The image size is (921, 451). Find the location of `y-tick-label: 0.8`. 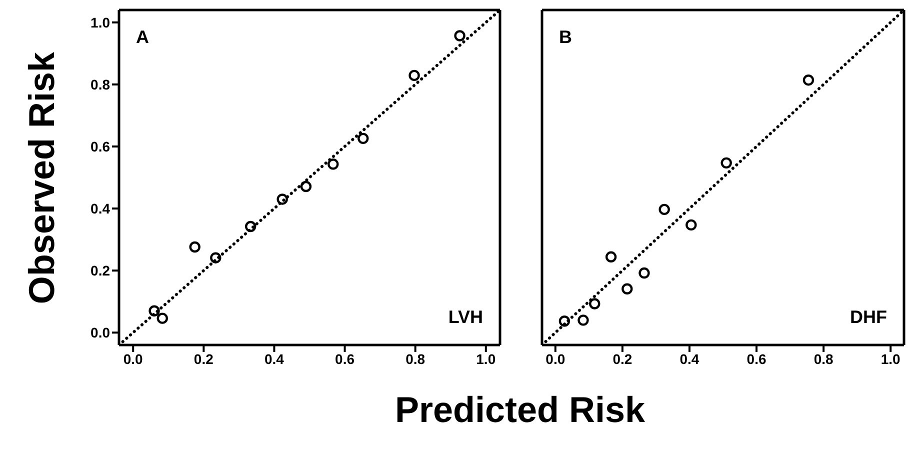

y-tick-label: 0.8 is located at coordinates (100, 84).